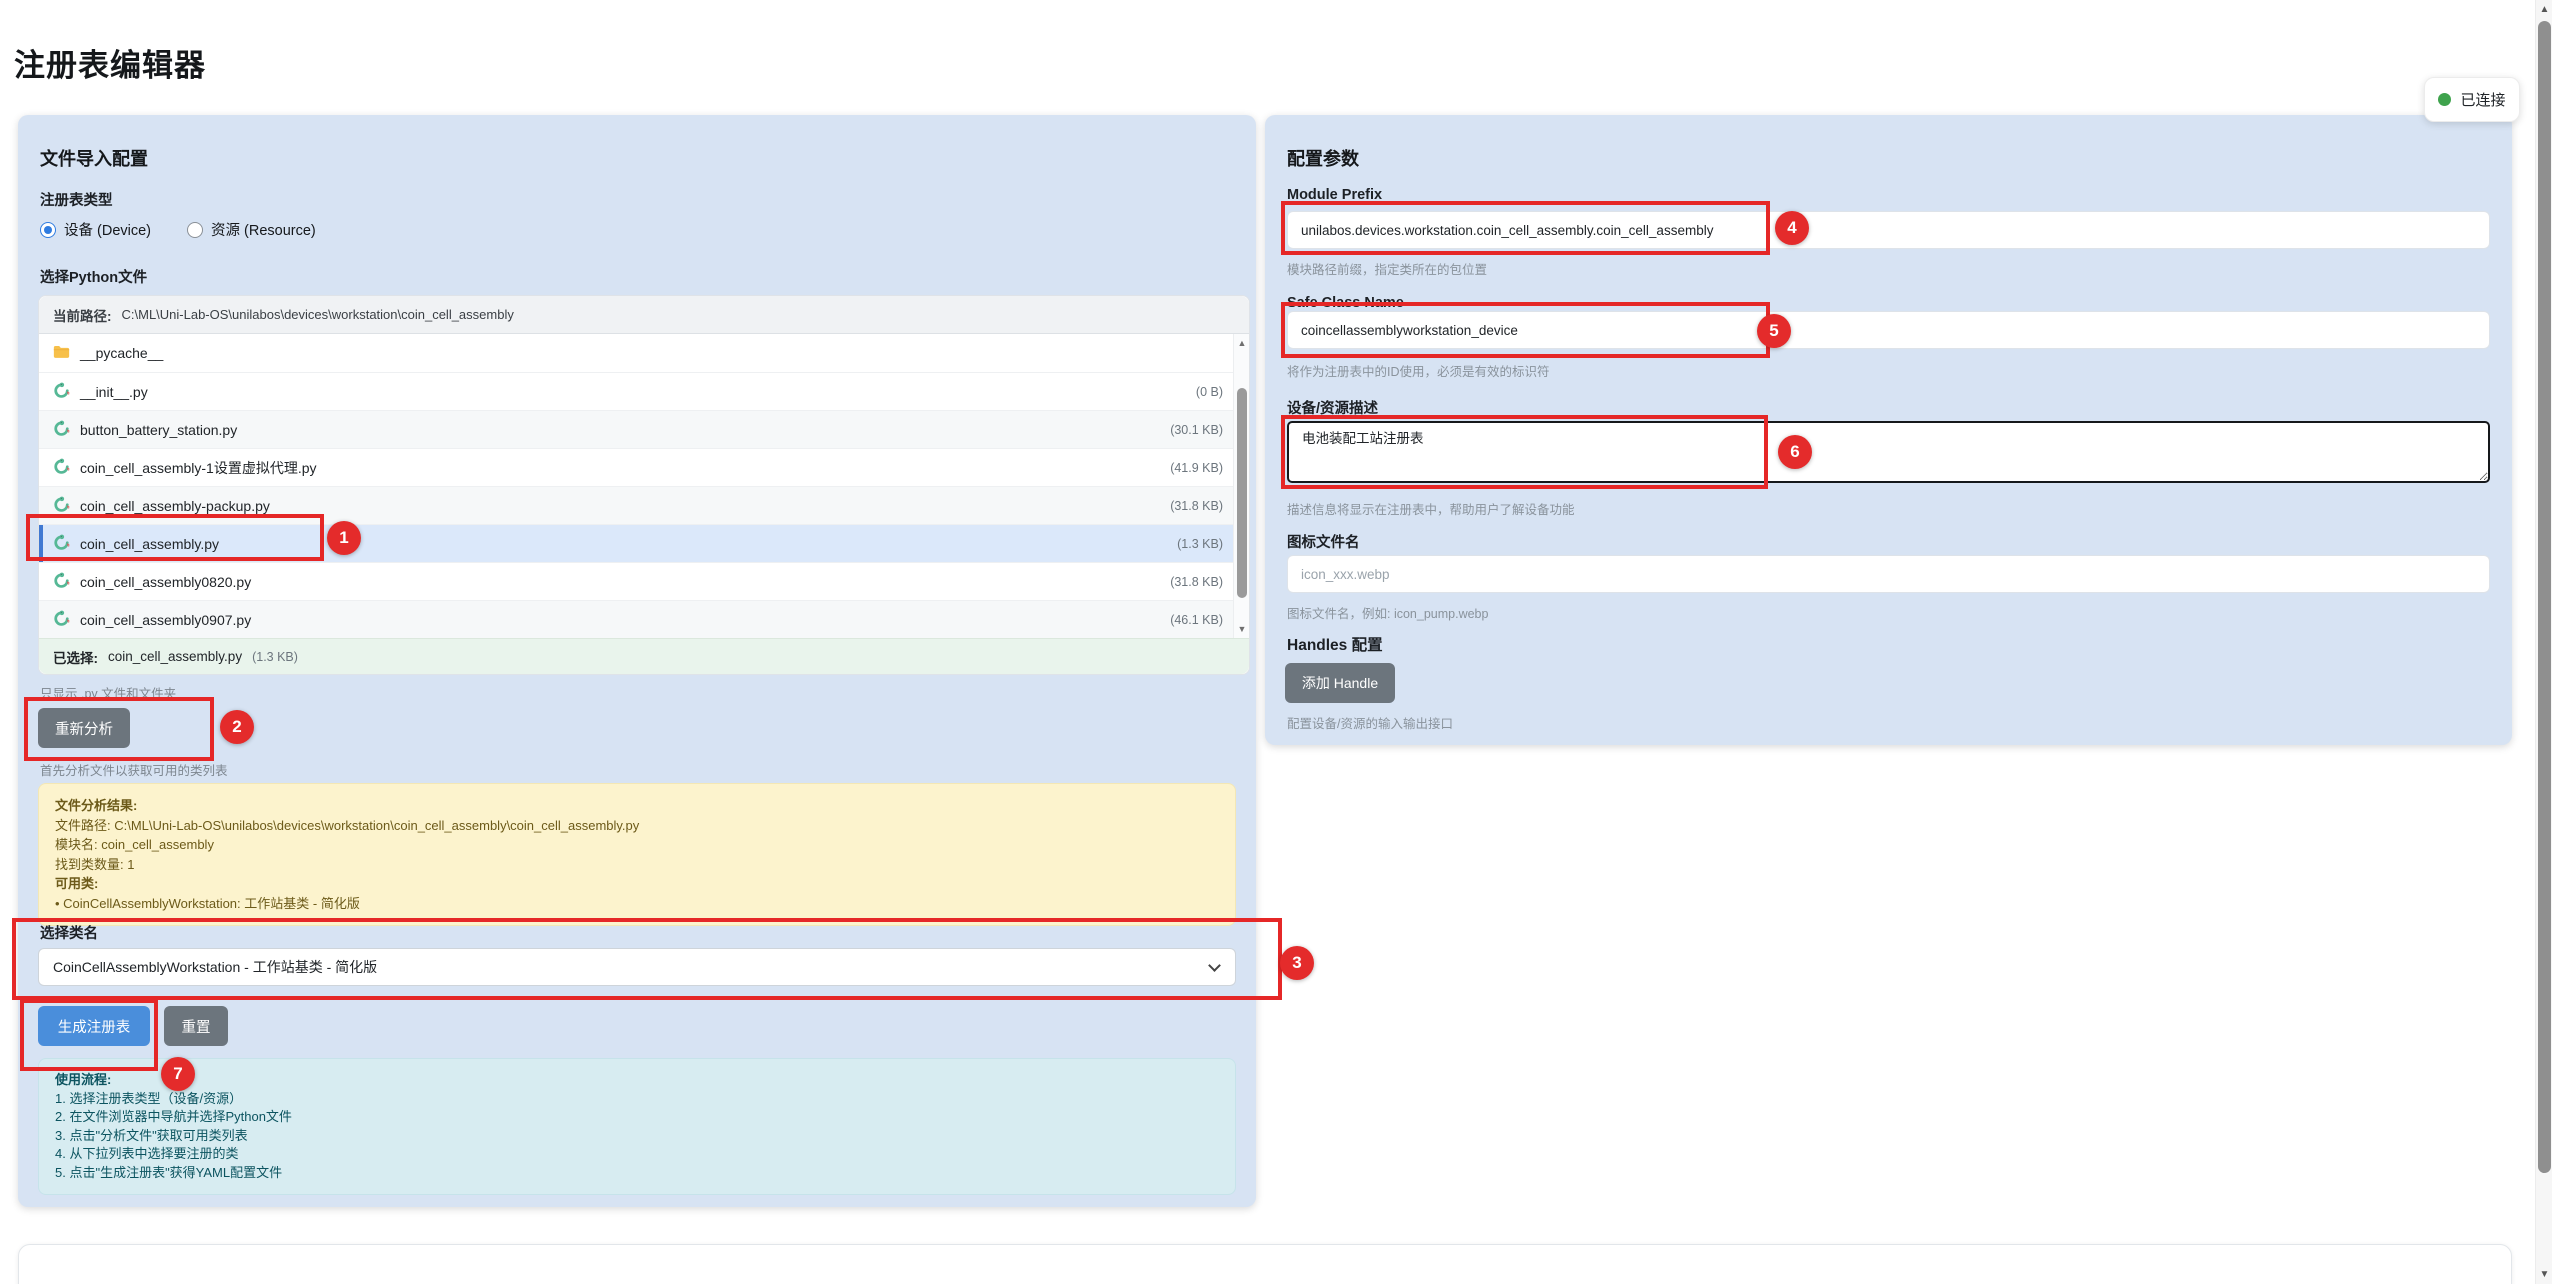  What do you see at coordinates (178, 1074) in the screenshot?
I see `annotation-marker-7: 7` at bounding box center [178, 1074].